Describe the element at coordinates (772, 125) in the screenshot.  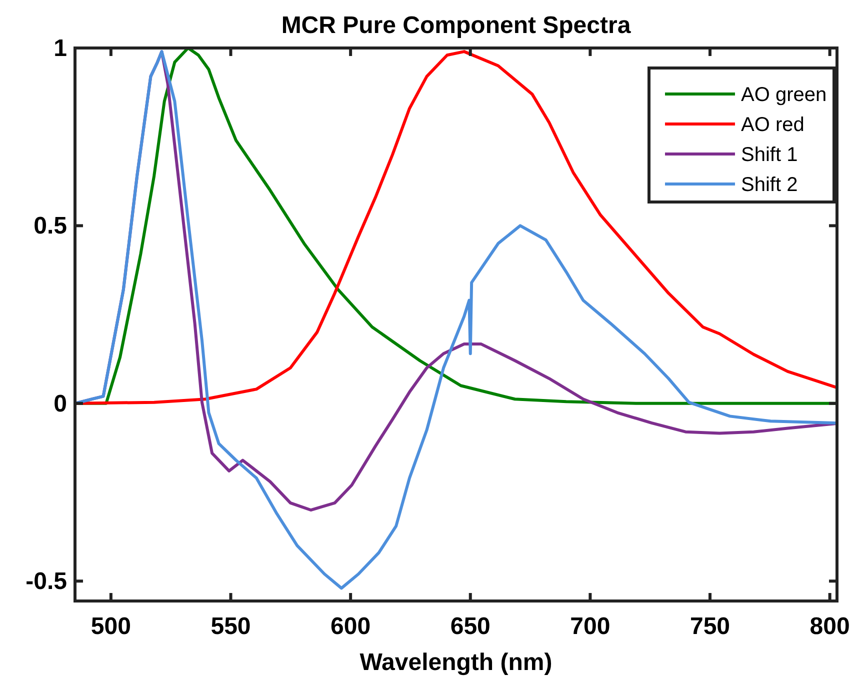
I see `legend-label: AO red` at that location.